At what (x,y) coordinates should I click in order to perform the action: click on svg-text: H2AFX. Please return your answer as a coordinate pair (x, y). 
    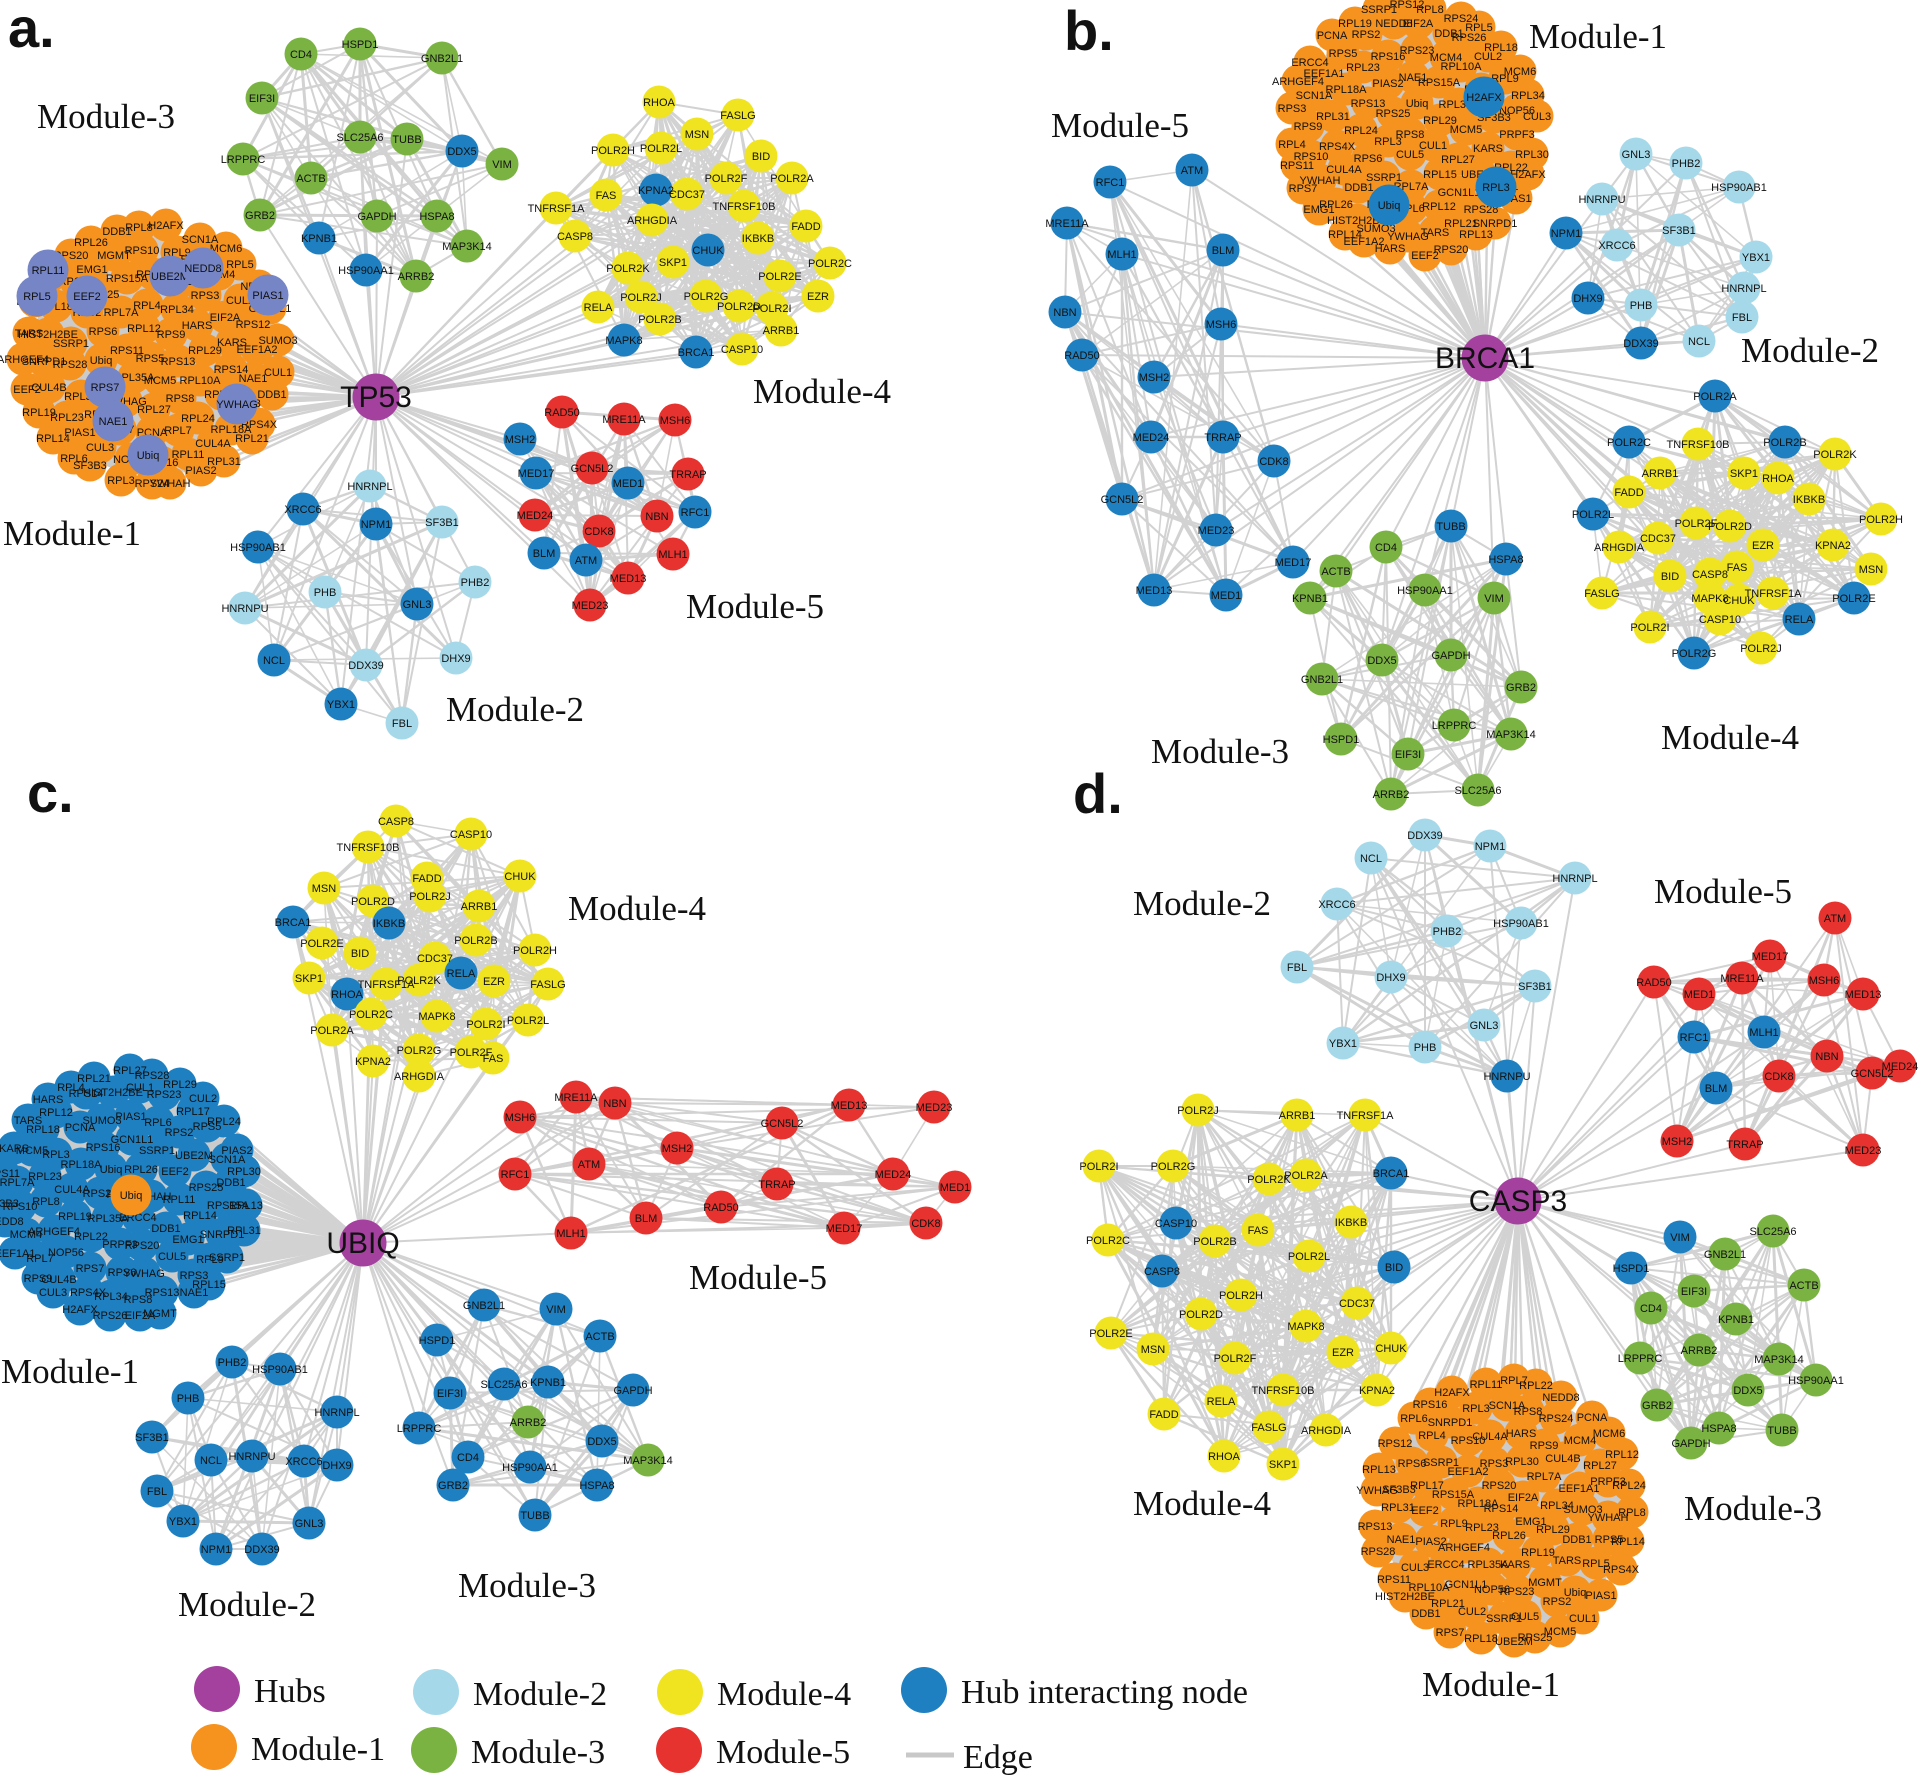
    Looking at the image, I should click on (1484, 98).